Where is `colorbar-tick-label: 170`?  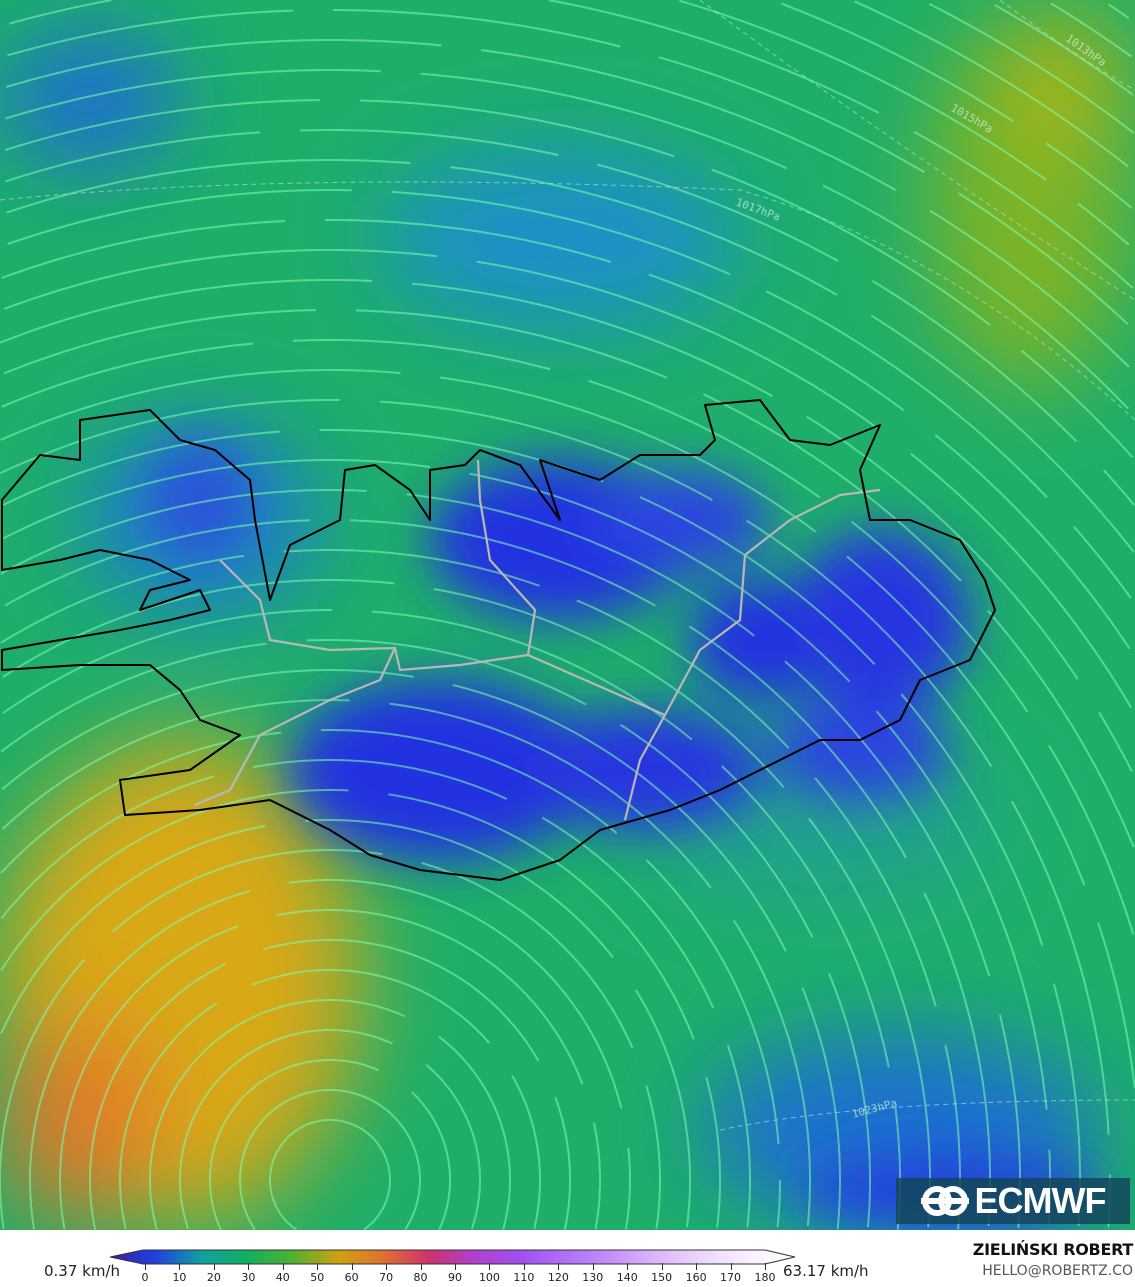 colorbar-tick-label: 170 is located at coordinates (731, 1277).